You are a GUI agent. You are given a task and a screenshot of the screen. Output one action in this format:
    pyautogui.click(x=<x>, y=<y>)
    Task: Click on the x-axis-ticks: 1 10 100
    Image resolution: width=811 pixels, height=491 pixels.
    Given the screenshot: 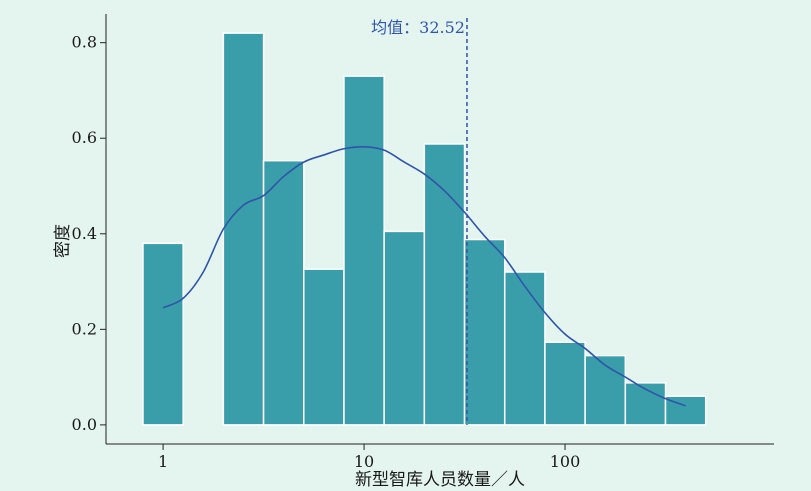 What is the action you would take?
    pyautogui.click(x=369, y=457)
    